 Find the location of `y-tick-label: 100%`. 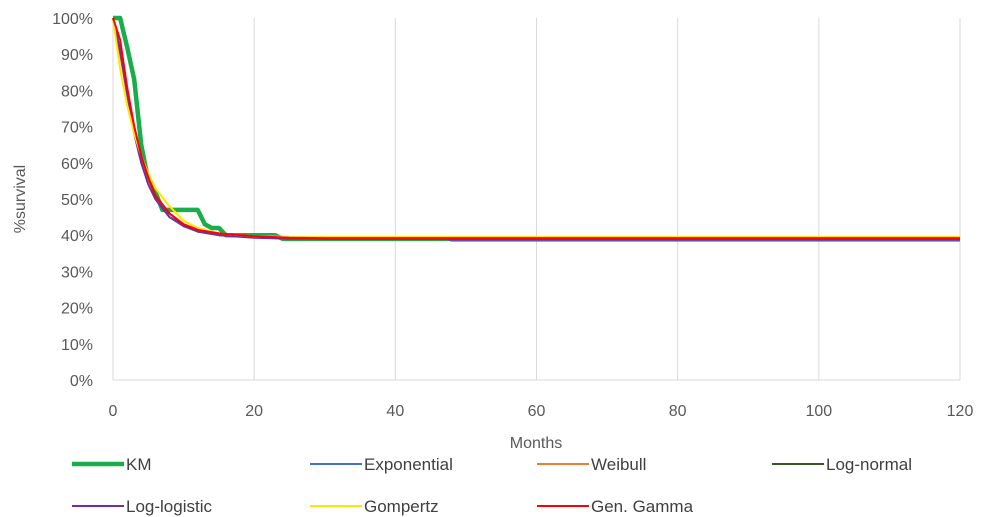

y-tick-label: 100% is located at coordinates (72, 19).